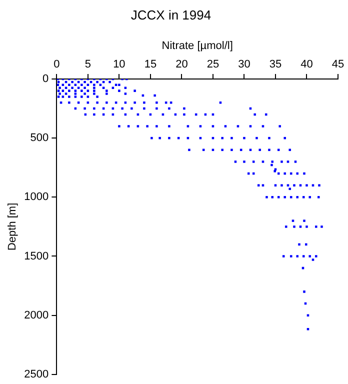 This screenshot has width=348, height=384. I want to click on x-tick-label: 5, so click(87, 64).